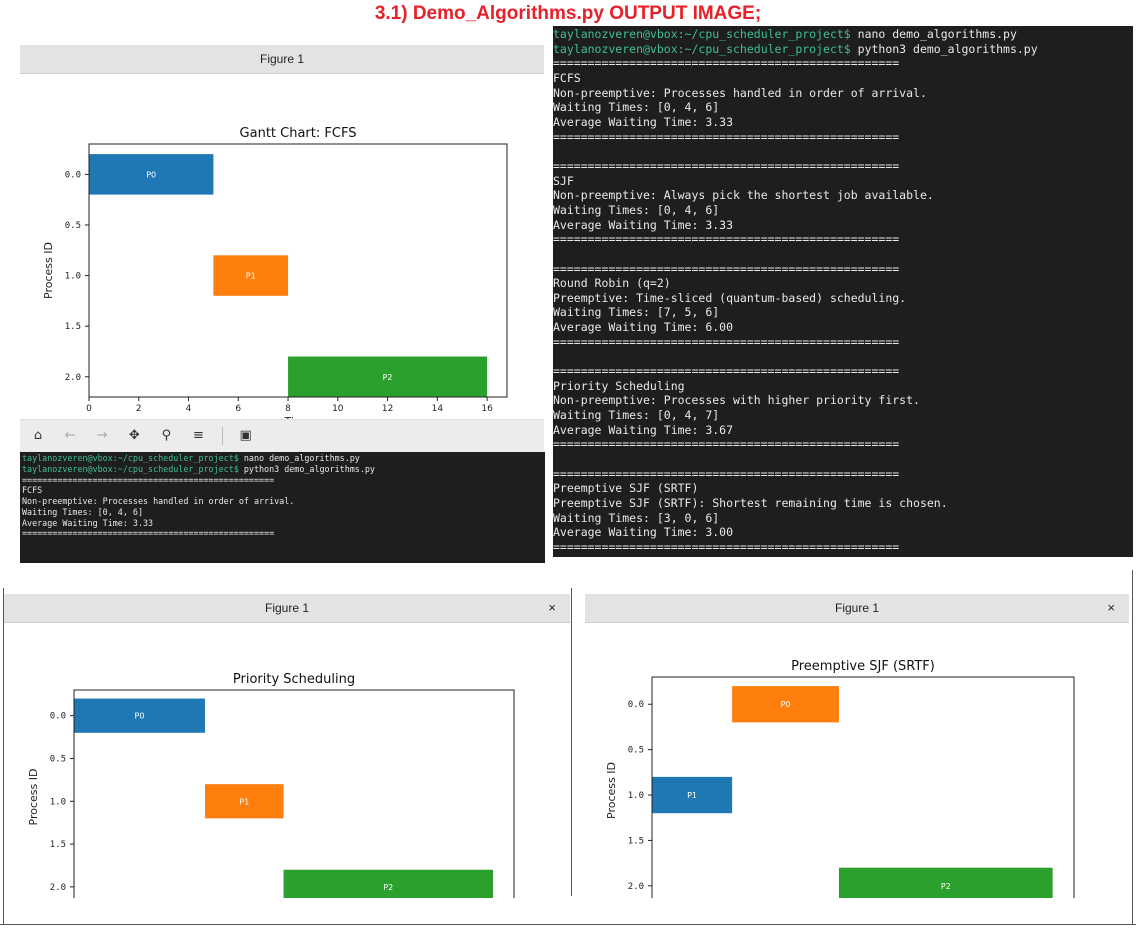  What do you see at coordinates (612, 283) in the screenshot?
I see `terminal-line: Round Robin (q=2)` at bounding box center [612, 283].